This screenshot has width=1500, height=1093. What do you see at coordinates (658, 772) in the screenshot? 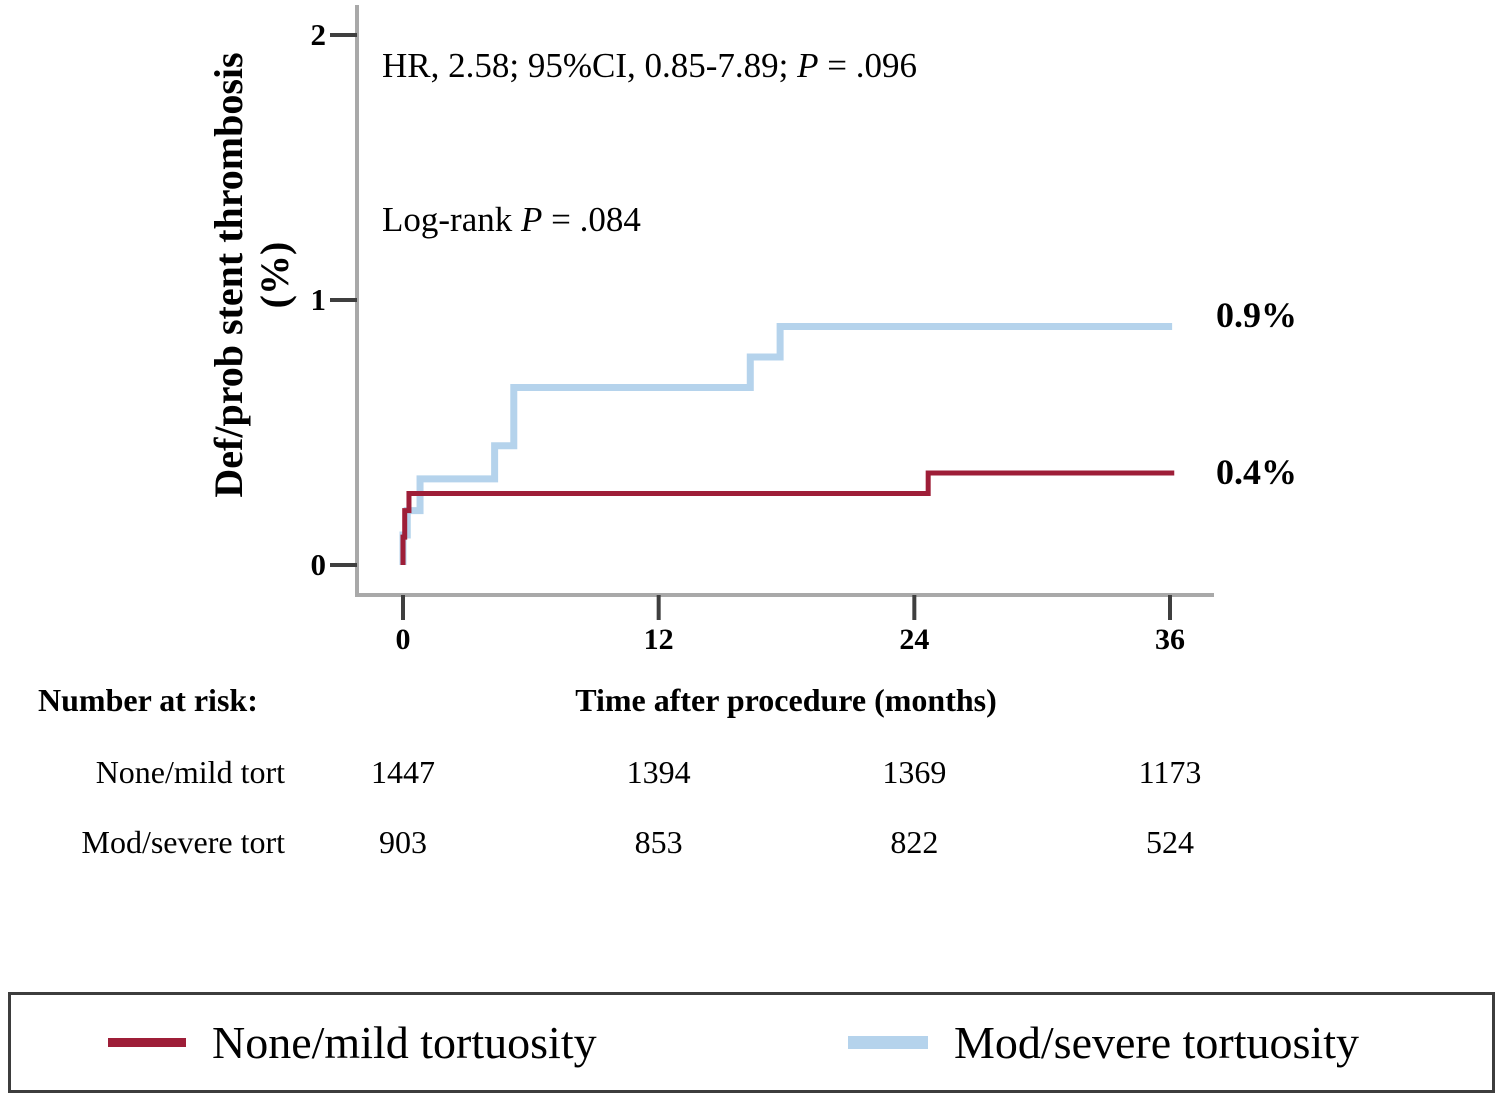
I see `risk-value-cell: 1394` at bounding box center [658, 772].